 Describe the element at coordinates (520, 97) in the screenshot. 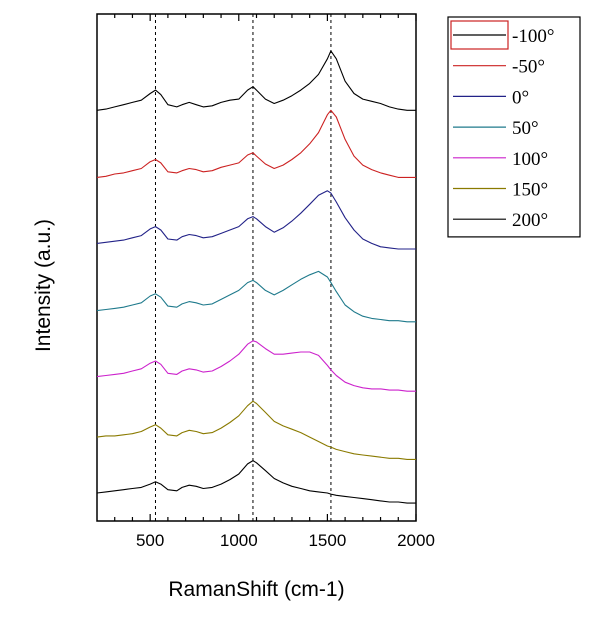

I see `legend-label-2: 0°` at that location.